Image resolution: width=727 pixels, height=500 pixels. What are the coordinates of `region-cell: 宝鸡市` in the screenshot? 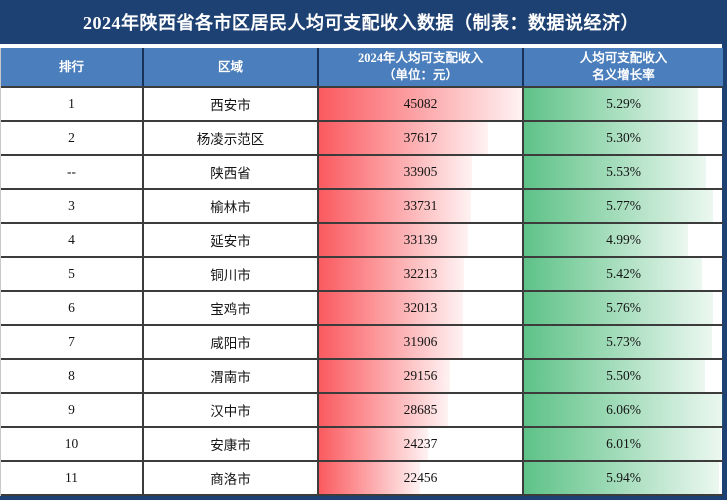 It's located at (231, 308).